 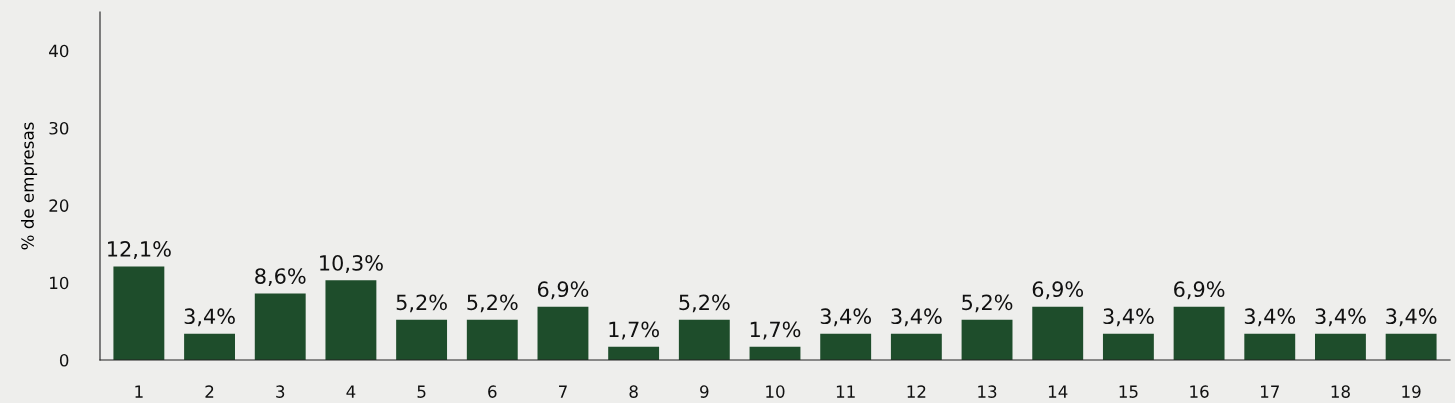 What do you see at coordinates (59, 51) in the screenshot?
I see `y-tick-label: 40` at bounding box center [59, 51].